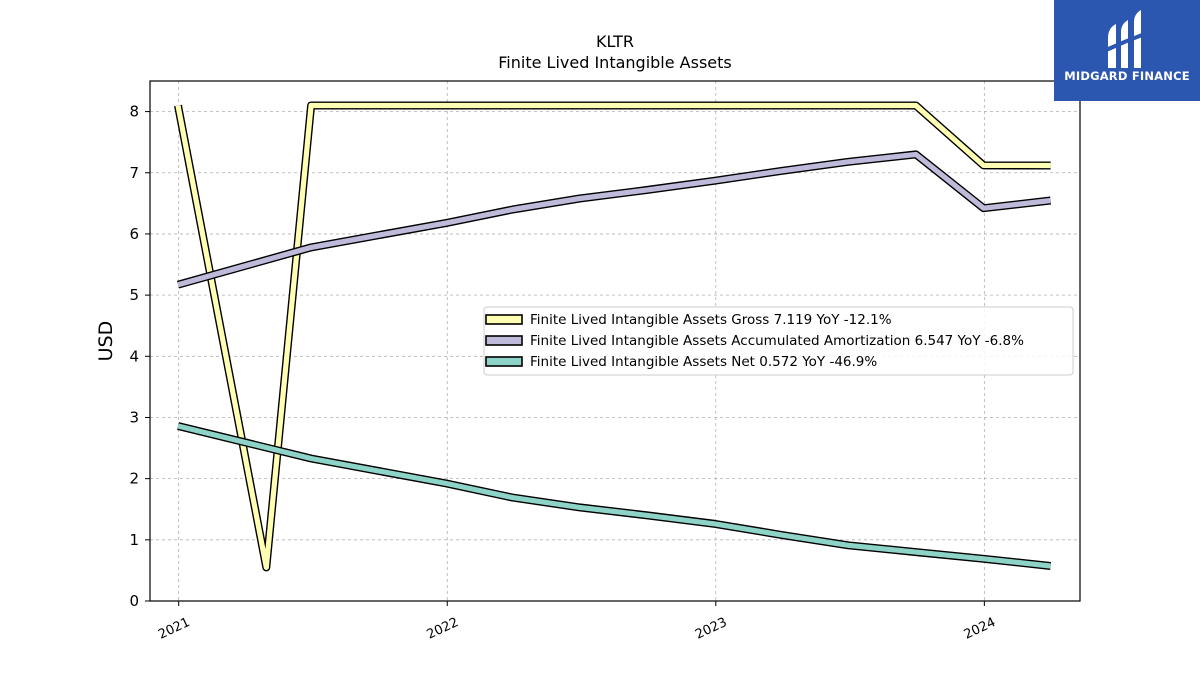  I want to click on y-axis-label: USD, so click(106, 341).